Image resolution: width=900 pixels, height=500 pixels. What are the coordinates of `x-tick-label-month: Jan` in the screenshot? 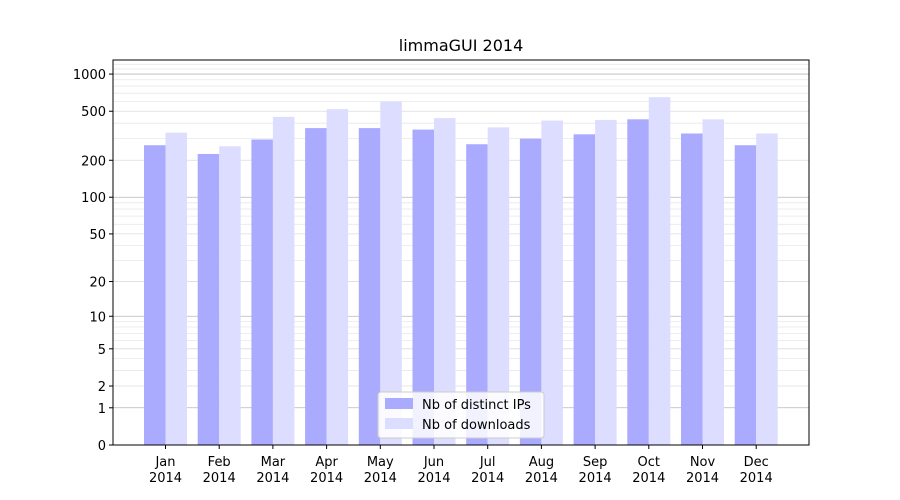 It's located at (164, 462).